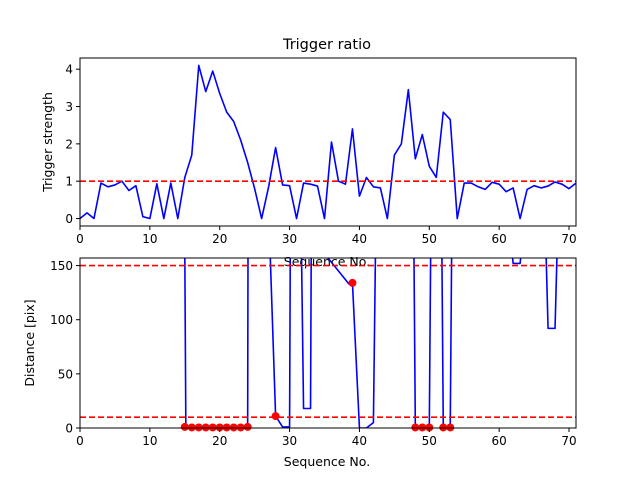 The height and width of the screenshot is (480, 640). Describe the element at coordinates (69, 70) in the screenshot. I see `y-tick-label: 4` at that location.